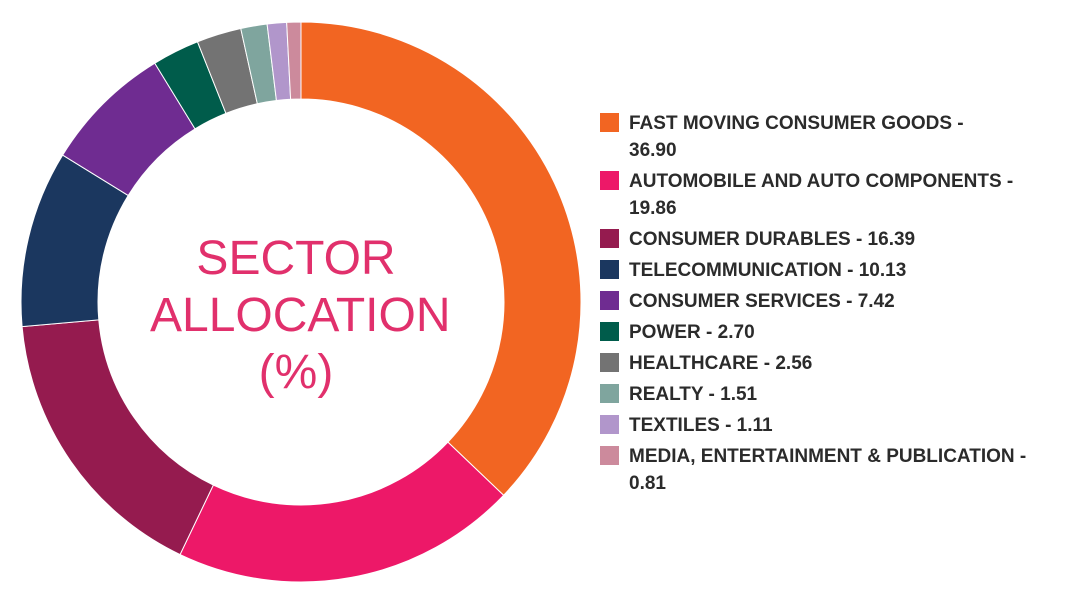 The height and width of the screenshot is (596, 1073). What do you see at coordinates (832, 332) in the screenshot?
I see `legend-item: POWER - 2.70` at bounding box center [832, 332].